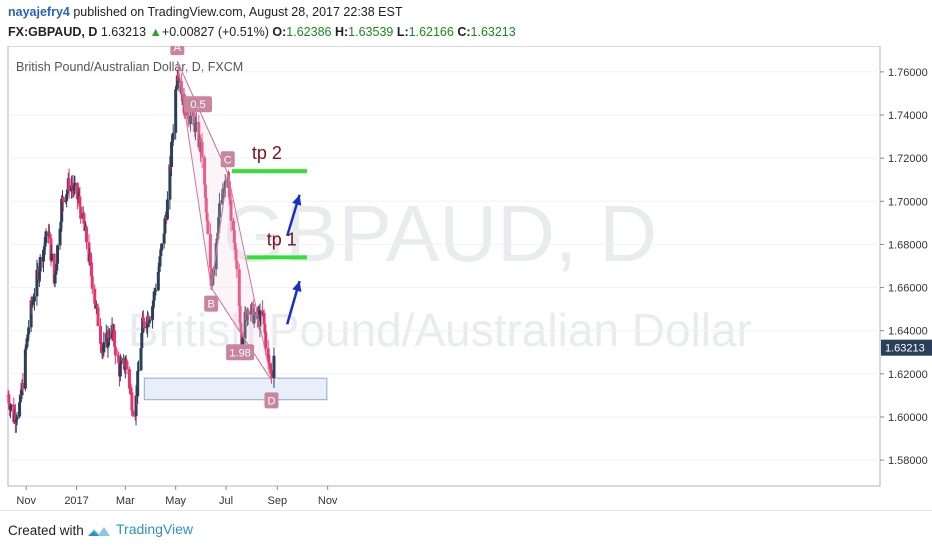 The image size is (932, 551). What do you see at coordinates (123, 32) in the screenshot?
I see `last-price: 1.63213` at bounding box center [123, 32].